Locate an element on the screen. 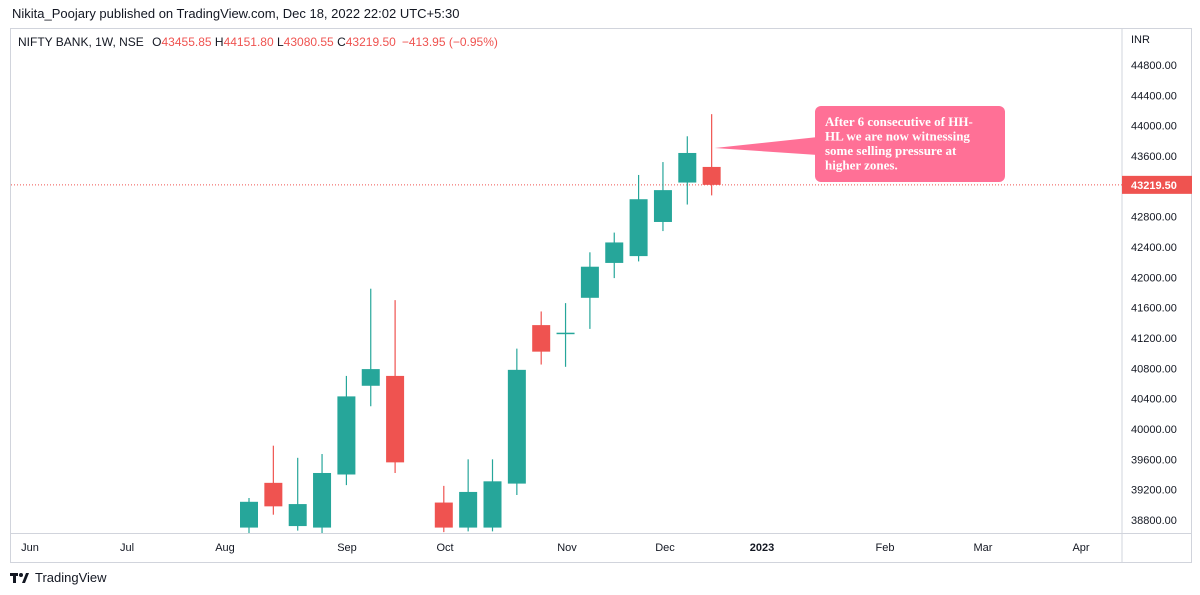 This screenshot has width=1200, height=595. tradingview-brand: TradingView is located at coordinates (58, 577).